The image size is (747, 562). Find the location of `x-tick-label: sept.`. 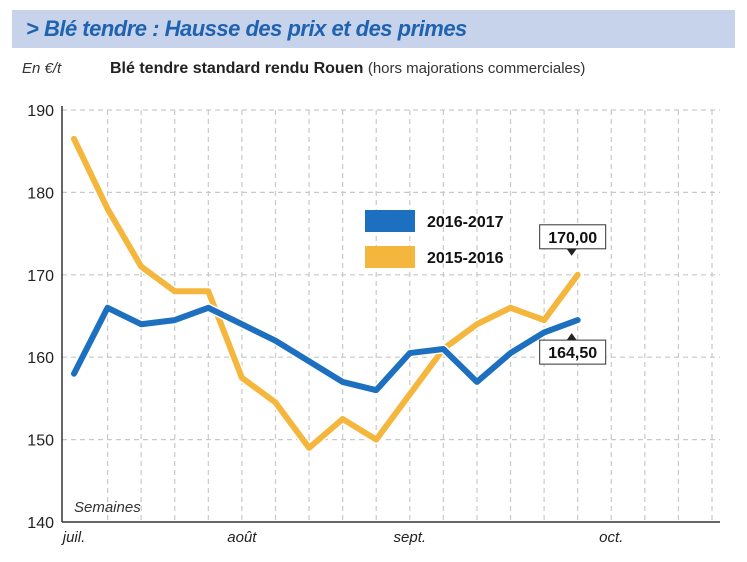

x-tick-label: sept. is located at coordinates (410, 537).